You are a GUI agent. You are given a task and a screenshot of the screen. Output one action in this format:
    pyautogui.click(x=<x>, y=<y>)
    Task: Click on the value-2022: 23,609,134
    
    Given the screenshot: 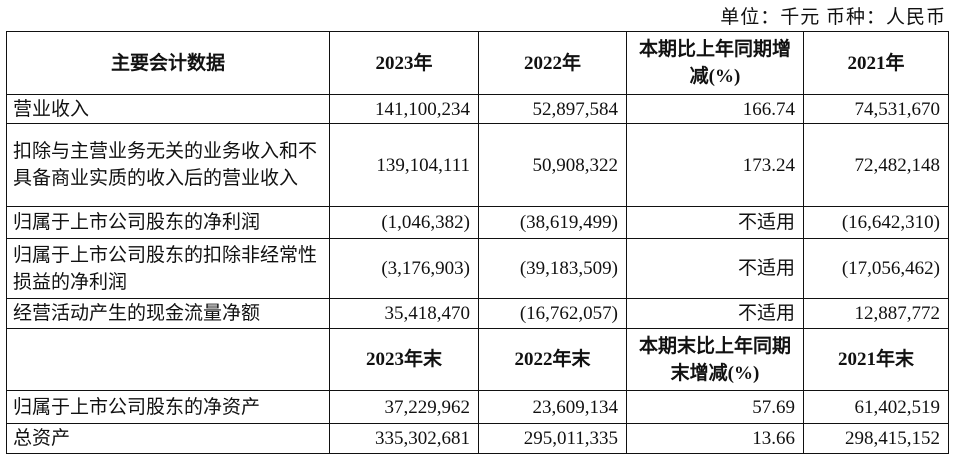 What is the action you would take?
    pyautogui.click(x=552, y=407)
    